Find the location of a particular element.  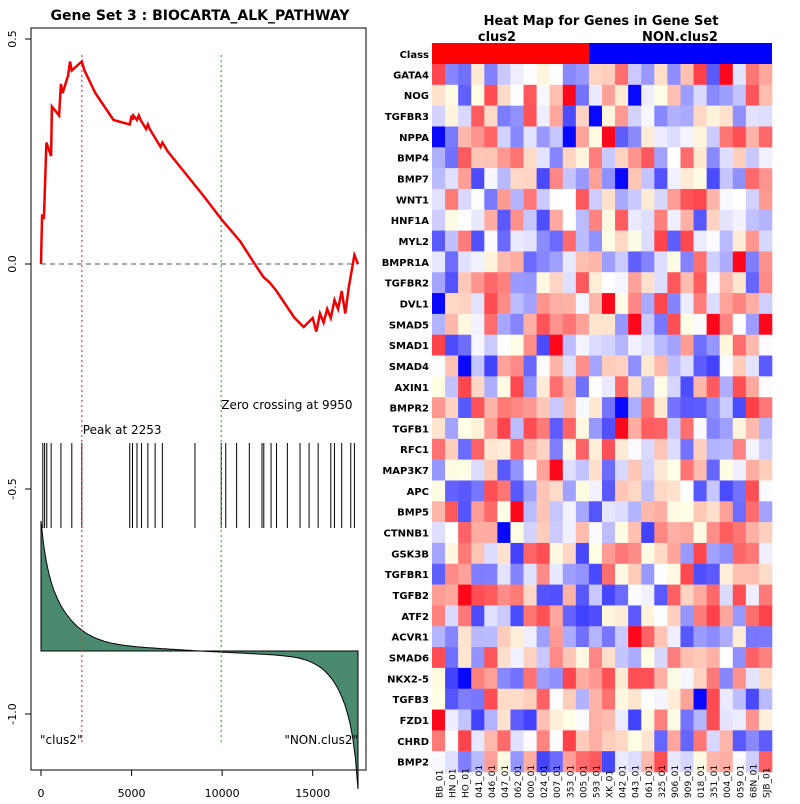

sample-label: 061_01 is located at coordinates (650, 781).